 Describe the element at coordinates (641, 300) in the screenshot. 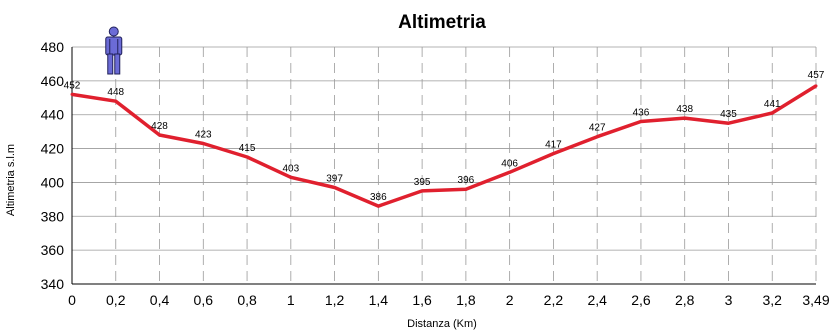

I see `x-tick-label: 2,6` at that location.